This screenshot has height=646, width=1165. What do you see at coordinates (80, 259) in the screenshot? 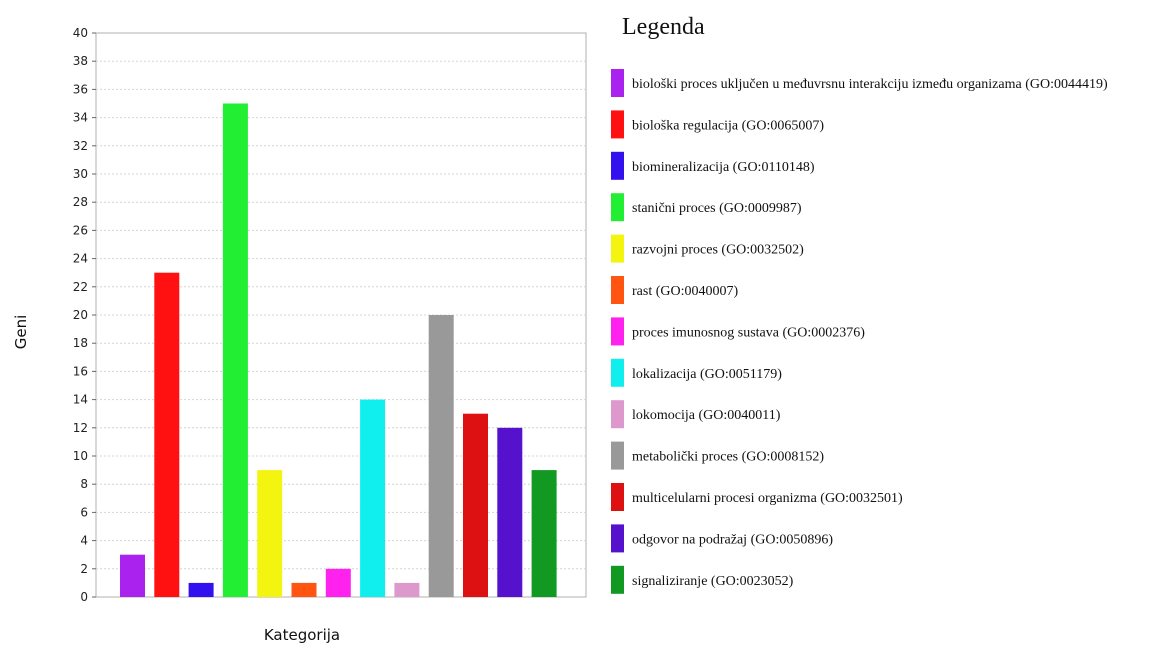
I see `y-tick-label: 24` at bounding box center [80, 259].